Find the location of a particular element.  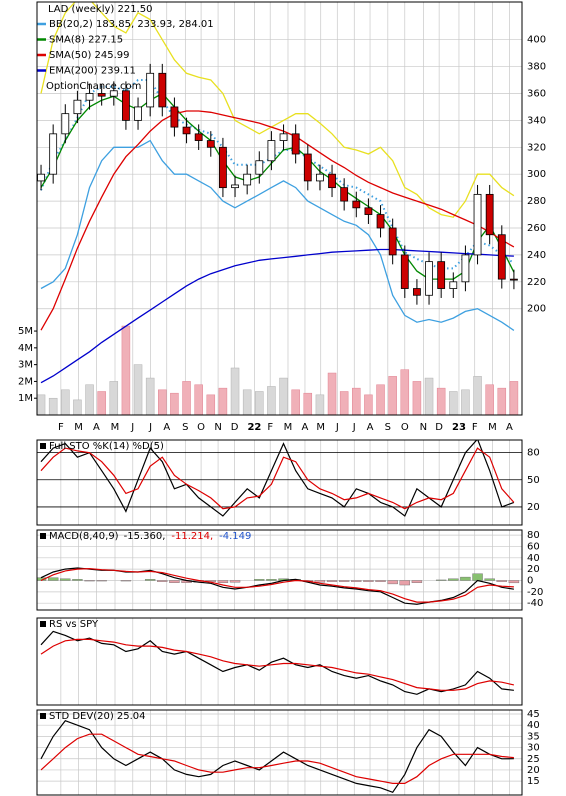

x-tick-label: 23 is located at coordinates (459, 427).